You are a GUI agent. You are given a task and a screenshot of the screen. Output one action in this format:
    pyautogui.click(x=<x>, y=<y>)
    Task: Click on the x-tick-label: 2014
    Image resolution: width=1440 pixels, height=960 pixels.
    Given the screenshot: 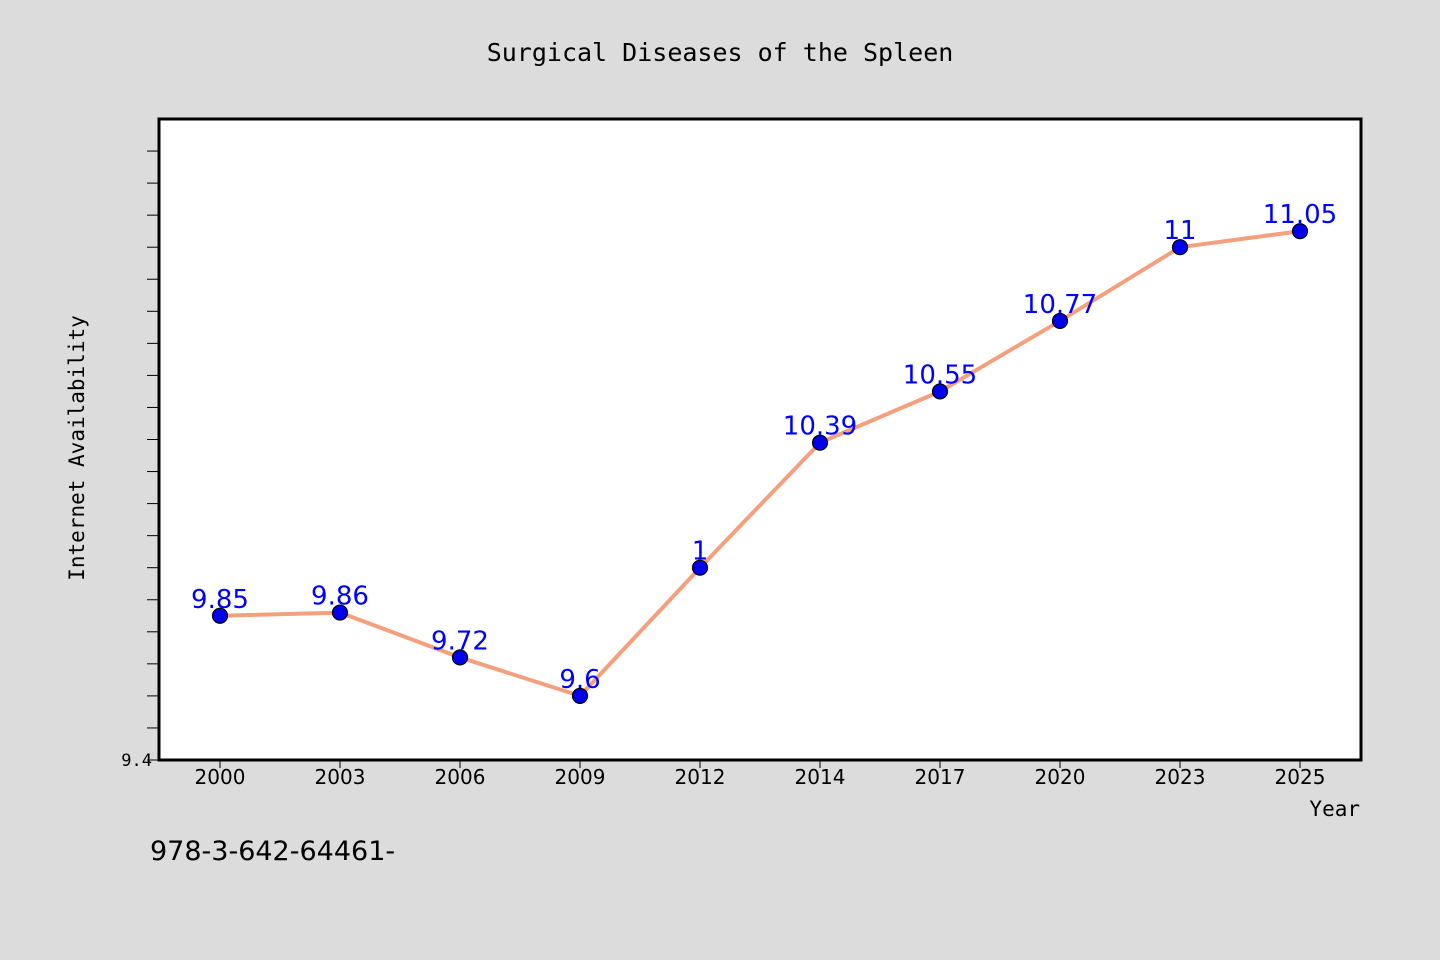 What is the action you would take?
    pyautogui.click(x=820, y=777)
    